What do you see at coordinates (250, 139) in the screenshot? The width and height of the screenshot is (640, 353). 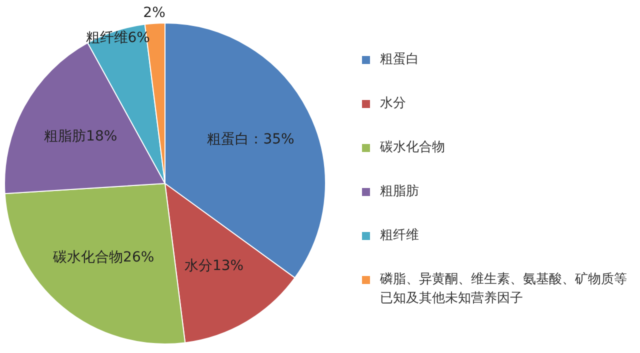 I see `data-label: 粗蛋白：35%` at bounding box center [250, 139].